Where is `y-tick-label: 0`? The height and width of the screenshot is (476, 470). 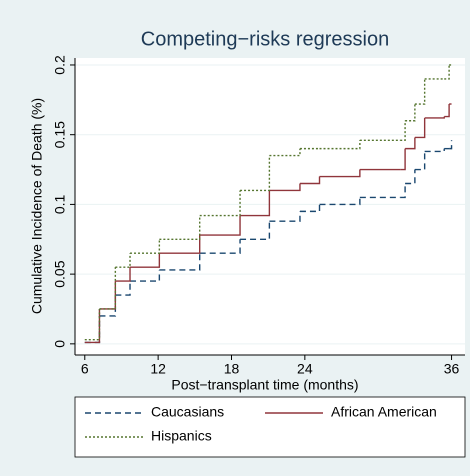 y-tick-label: 0 is located at coordinates (60, 344).